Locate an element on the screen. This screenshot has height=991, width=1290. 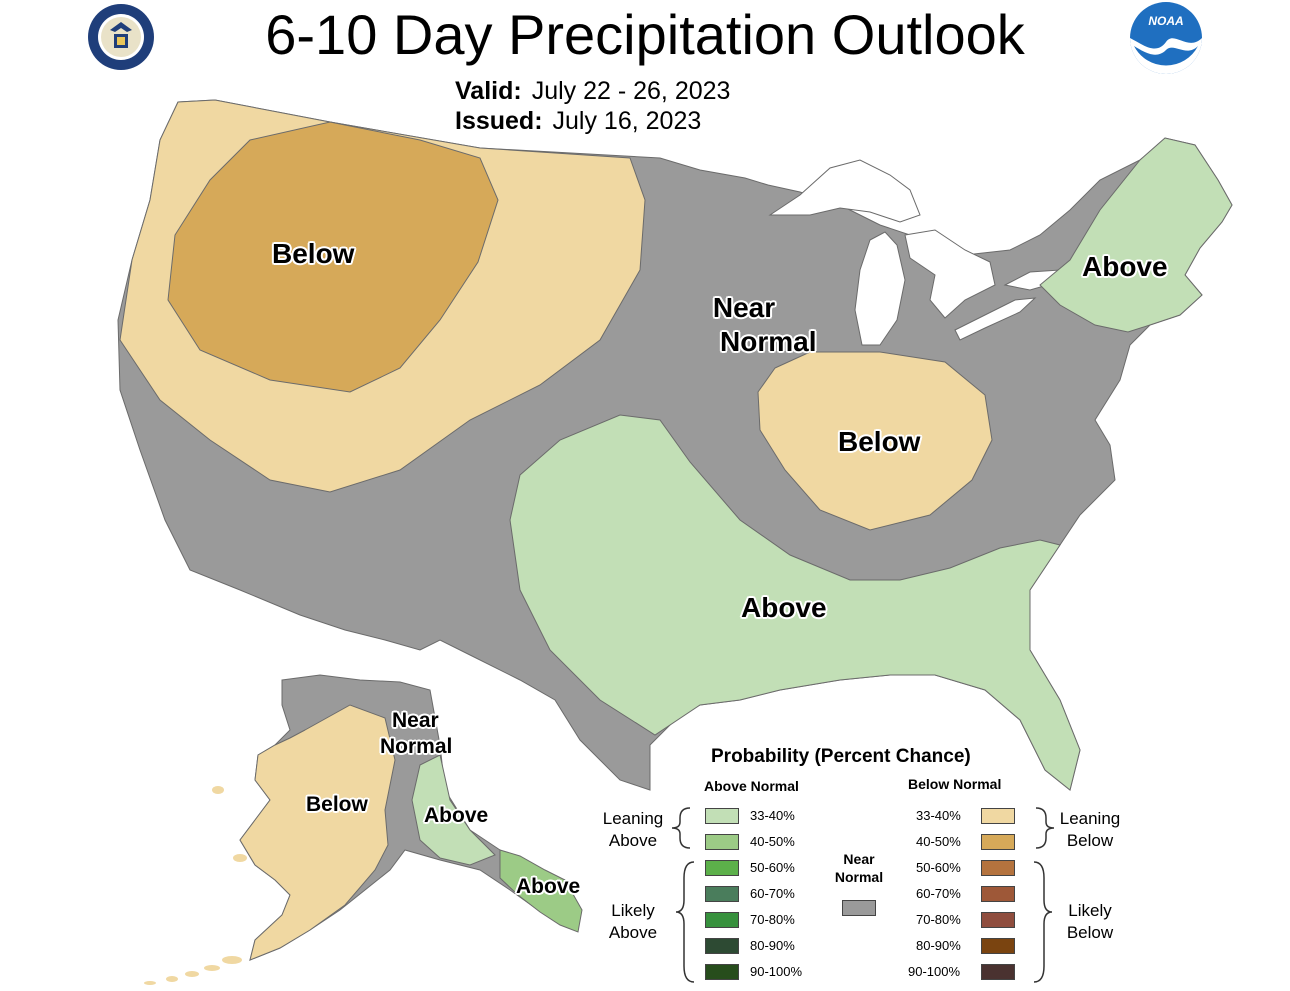
legend-below-label: 90-100% is located at coordinates (934, 971).